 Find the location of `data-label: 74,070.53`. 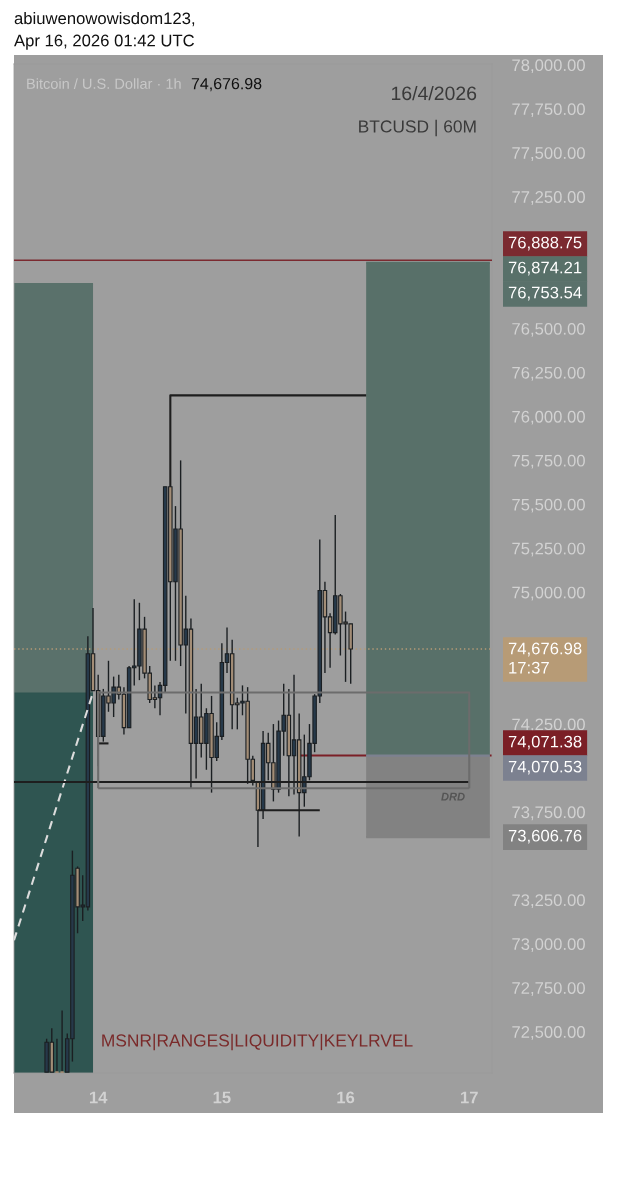

data-label: 74,070.53 is located at coordinates (545, 767).